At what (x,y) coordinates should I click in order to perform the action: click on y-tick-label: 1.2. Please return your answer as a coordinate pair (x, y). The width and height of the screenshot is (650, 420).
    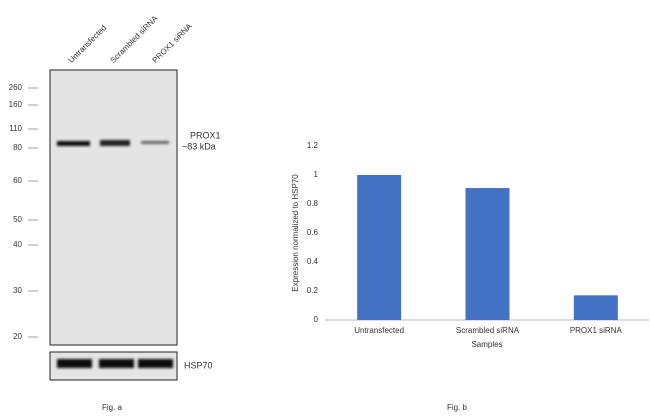
    Looking at the image, I should click on (313, 145).